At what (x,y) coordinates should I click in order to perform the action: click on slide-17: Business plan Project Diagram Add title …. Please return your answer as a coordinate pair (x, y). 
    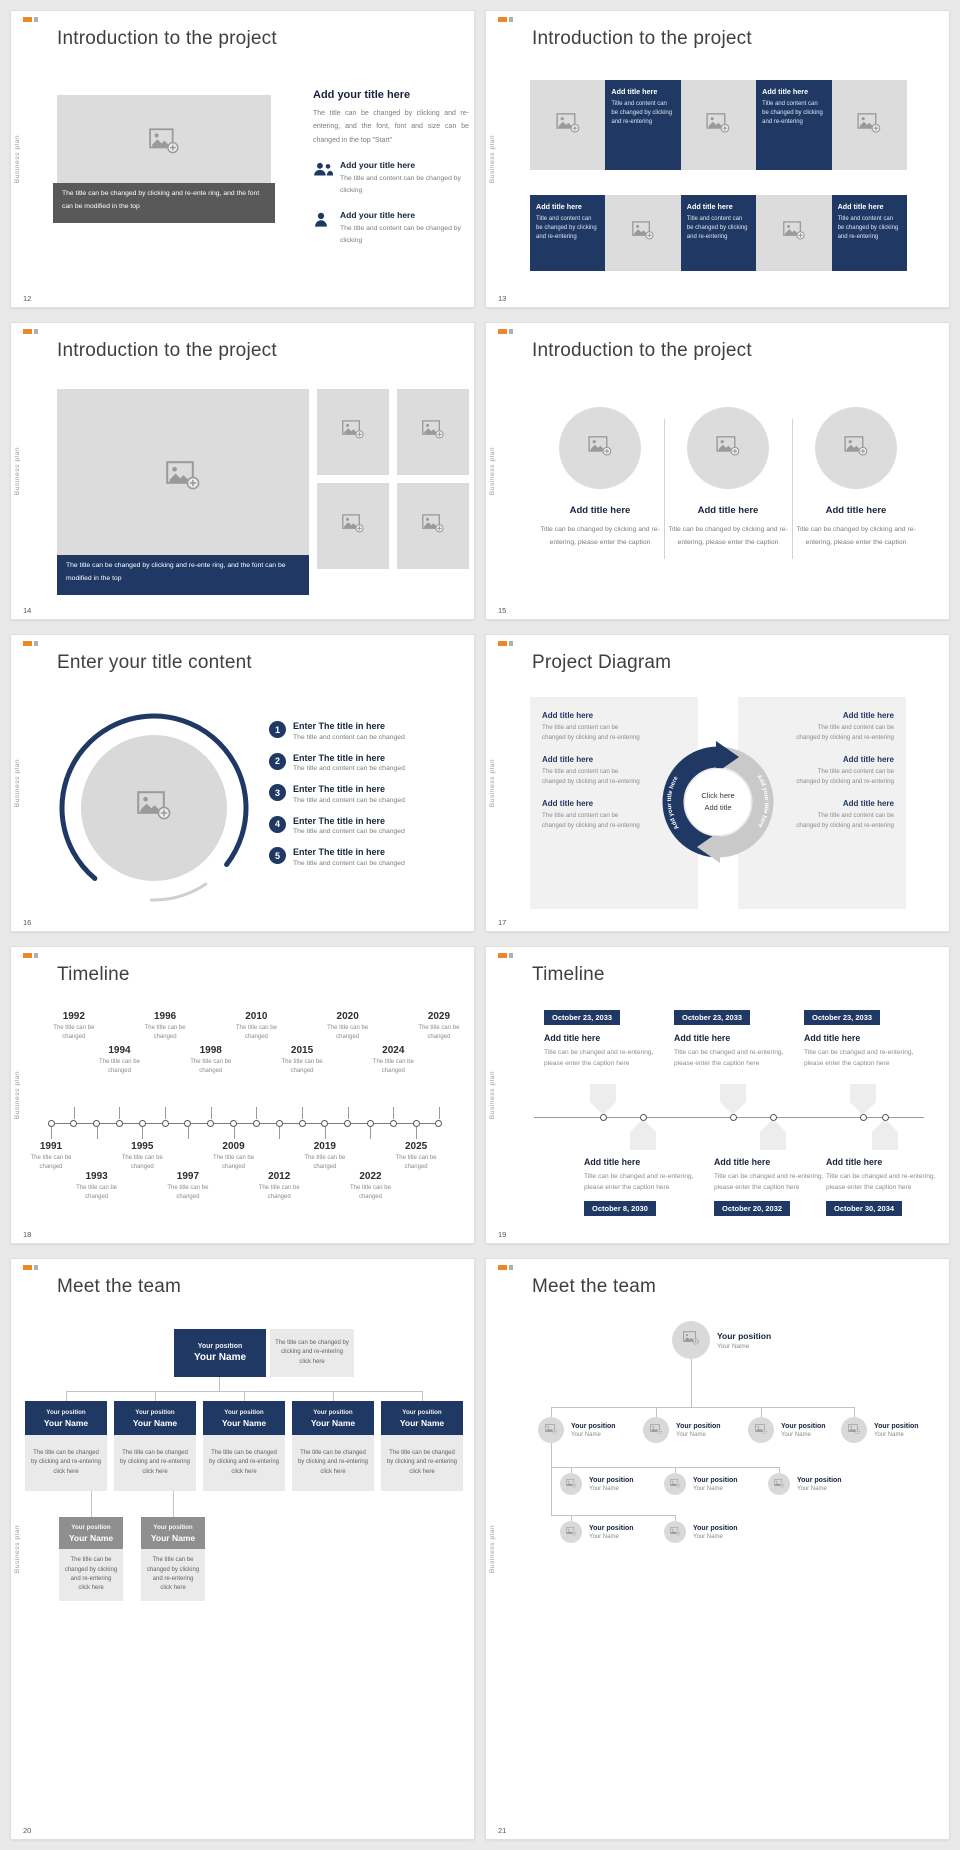
    Looking at the image, I should click on (717, 783).